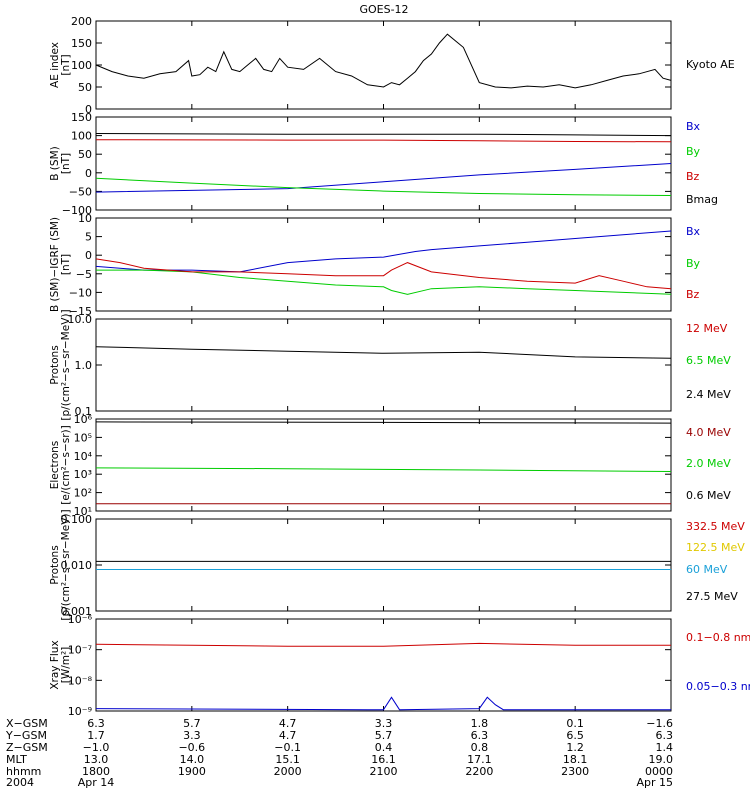  What do you see at coordinates (96, 782) in the screenshot?
I see `table-cell: Apr 14` at bounding box center [96, 782].